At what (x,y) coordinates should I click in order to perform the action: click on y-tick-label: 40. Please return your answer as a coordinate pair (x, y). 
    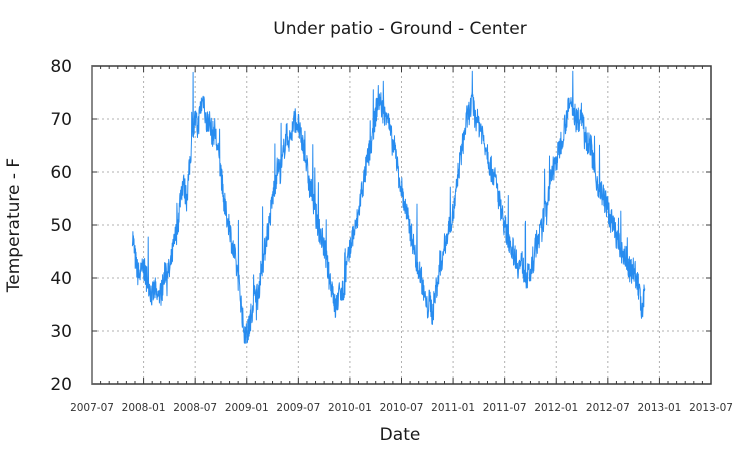
    Looking at the image, I should click on (61, 279).